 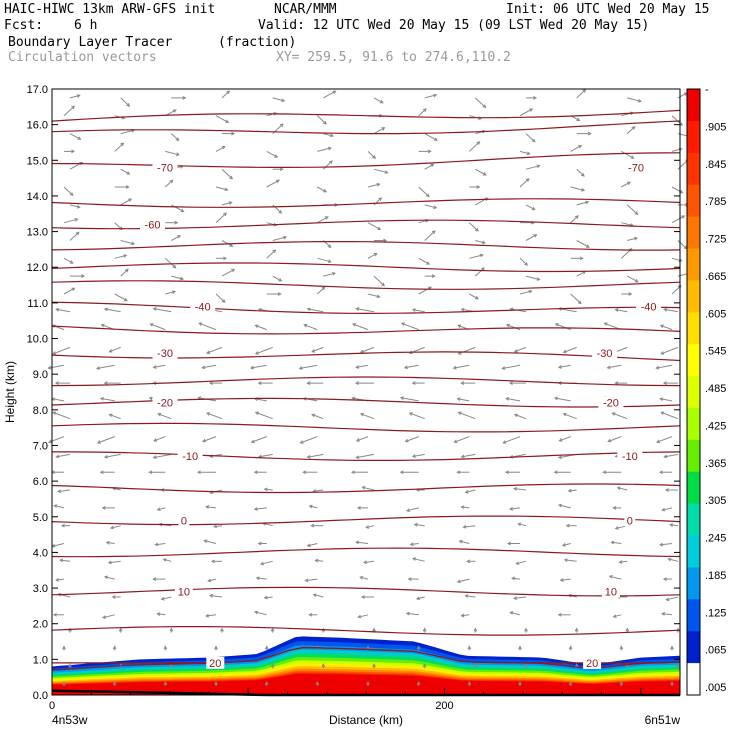 What do you see at coordinates (37, 340) in the screenshot?
I see `y-tick-label: 10.0` at bounding box center [37, 340].